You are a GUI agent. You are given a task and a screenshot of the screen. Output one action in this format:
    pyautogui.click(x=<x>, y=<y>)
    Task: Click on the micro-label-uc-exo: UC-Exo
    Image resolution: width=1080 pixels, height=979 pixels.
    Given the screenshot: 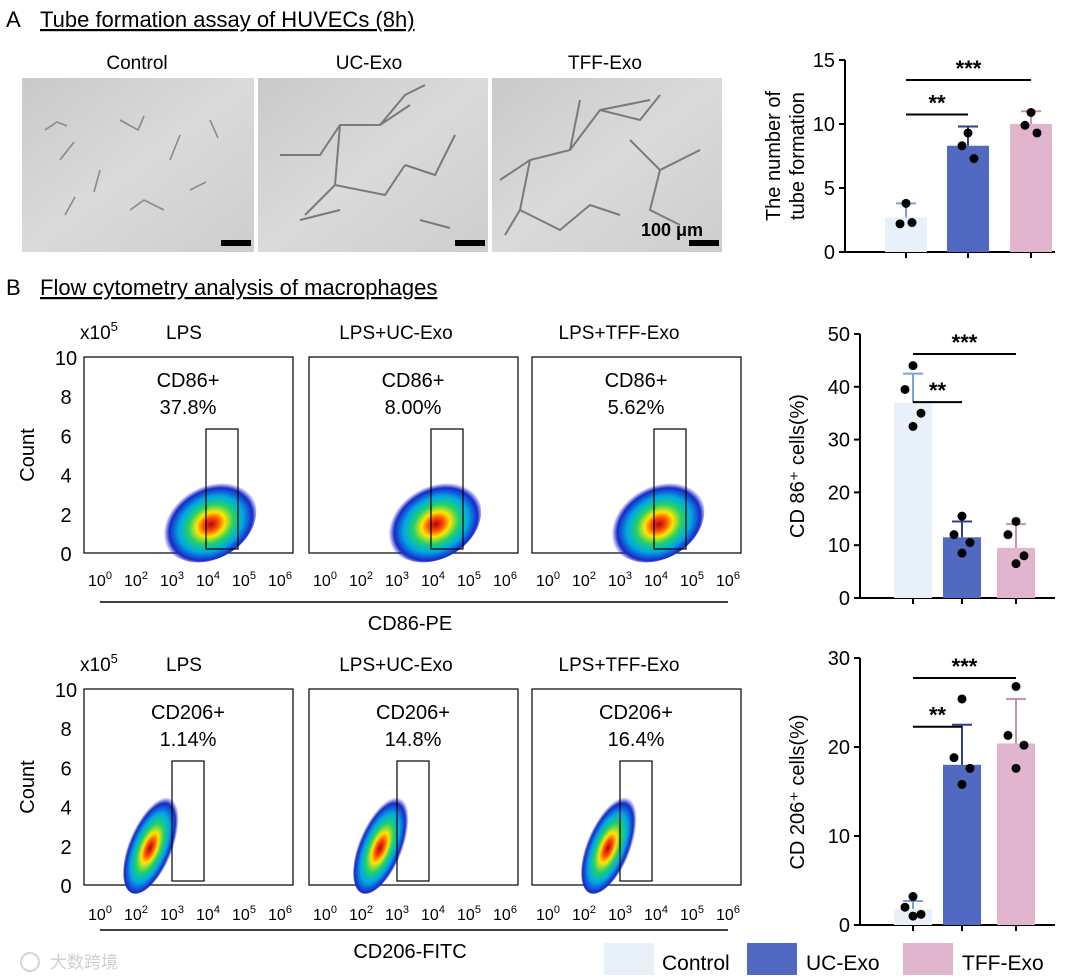 What is the action you would take?
    pyautogui.click(x=369, y=63)
    